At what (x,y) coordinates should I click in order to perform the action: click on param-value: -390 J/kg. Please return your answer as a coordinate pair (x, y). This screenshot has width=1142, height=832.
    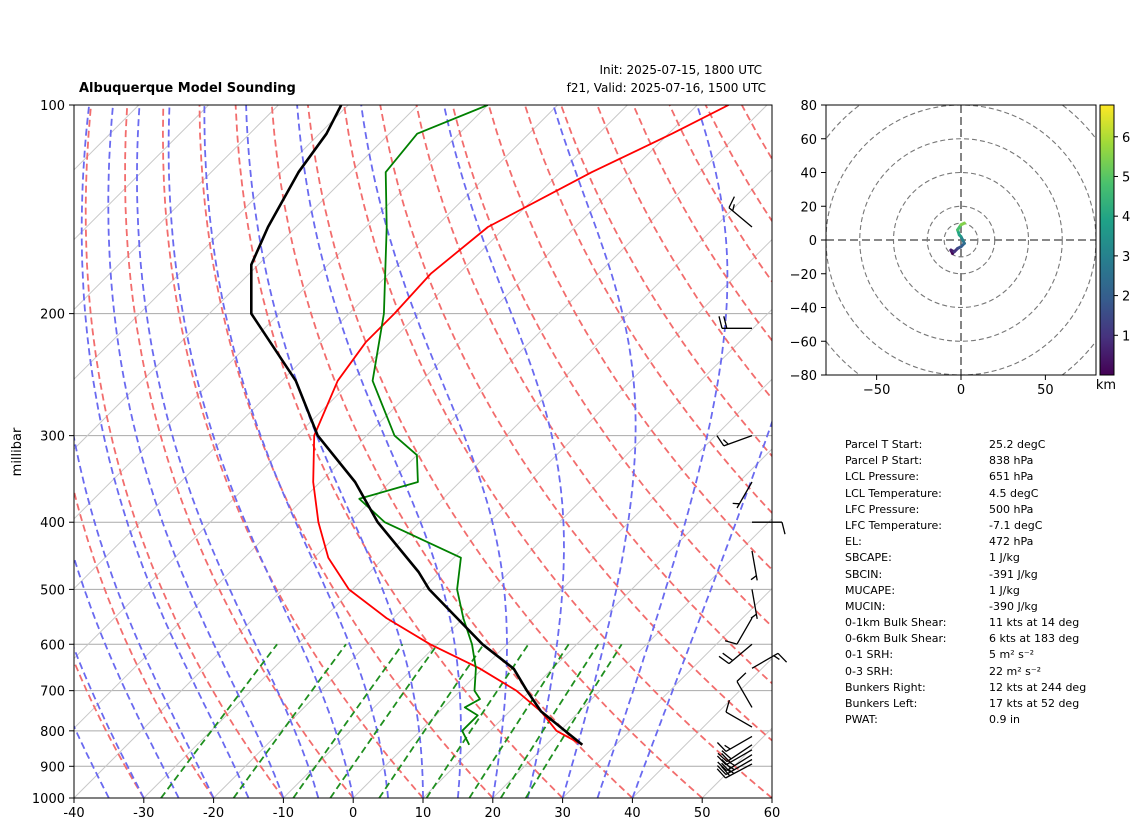
    Looking at the image, I should click on (1013, 606).